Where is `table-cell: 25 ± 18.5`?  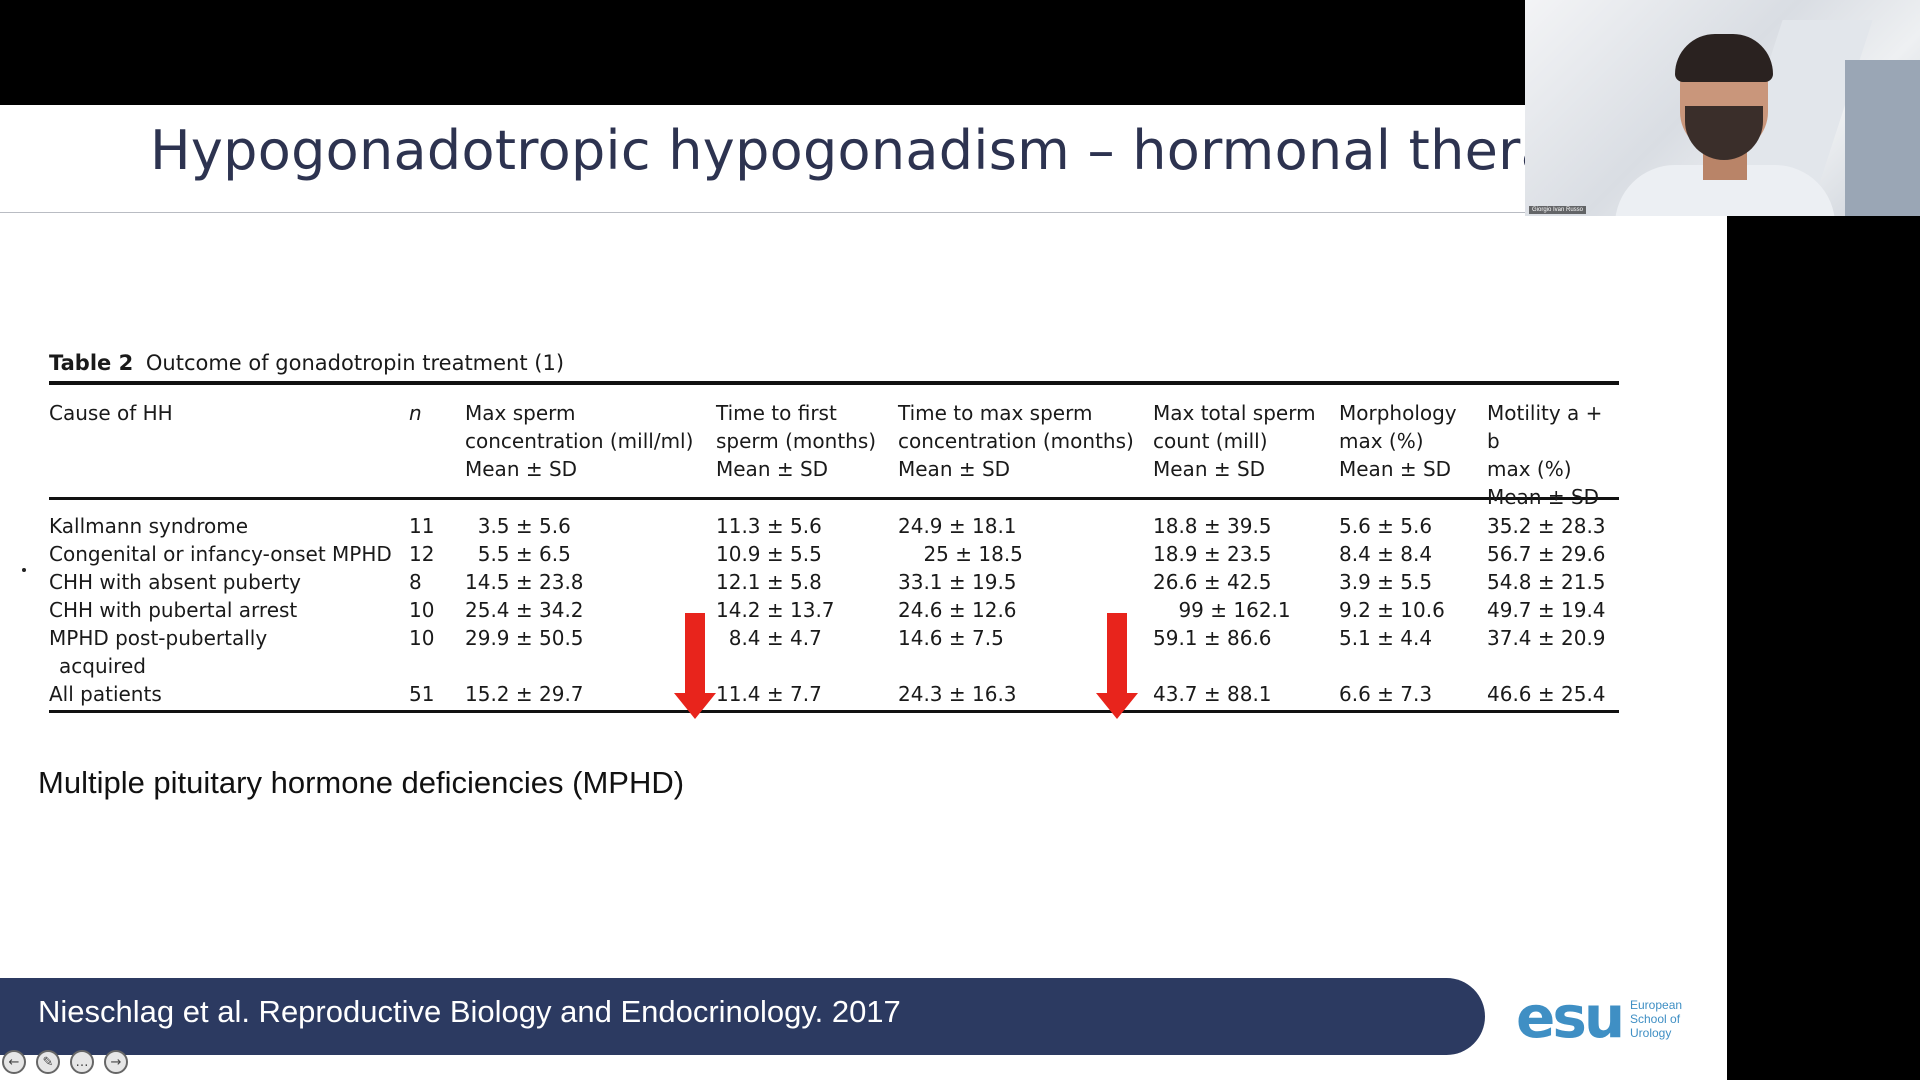 table-cell: 25 ± 18.5 is located at coordinates (960, 554).